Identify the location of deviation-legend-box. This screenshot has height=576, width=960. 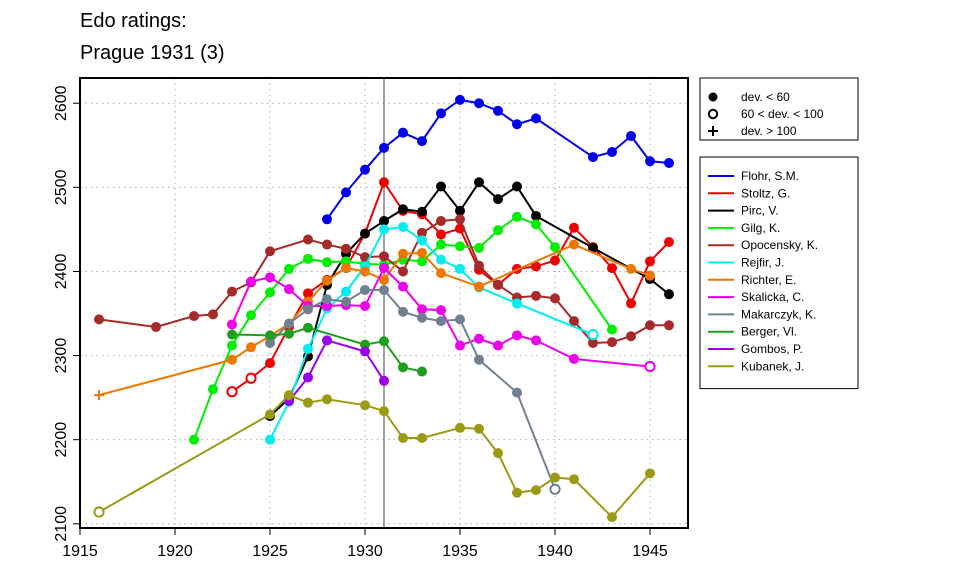
(779, 109).